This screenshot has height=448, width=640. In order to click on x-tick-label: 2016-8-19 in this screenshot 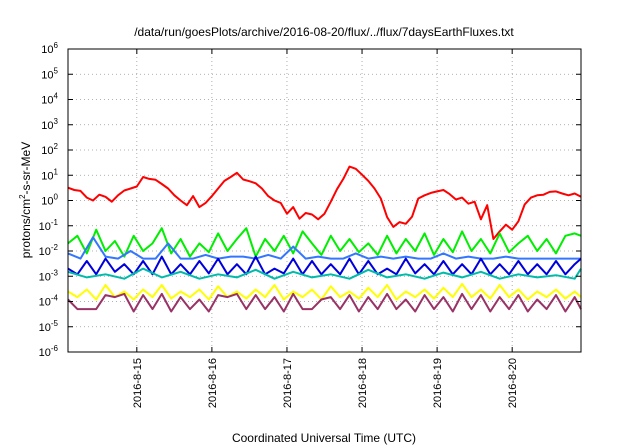, I will do `click(438, 383)`.